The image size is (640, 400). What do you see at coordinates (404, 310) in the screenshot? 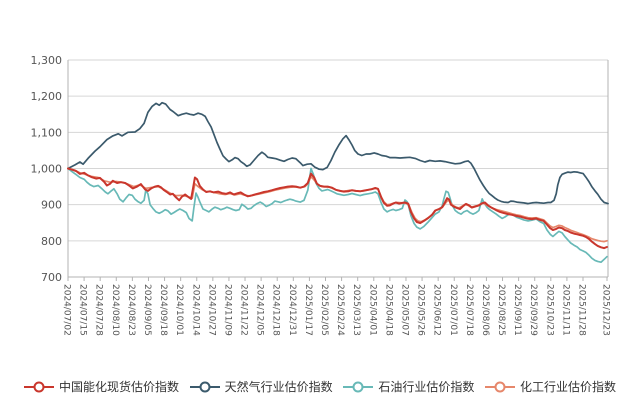
I see `x-axis-label: 2025/05/07` at bounding box center [404, 310].